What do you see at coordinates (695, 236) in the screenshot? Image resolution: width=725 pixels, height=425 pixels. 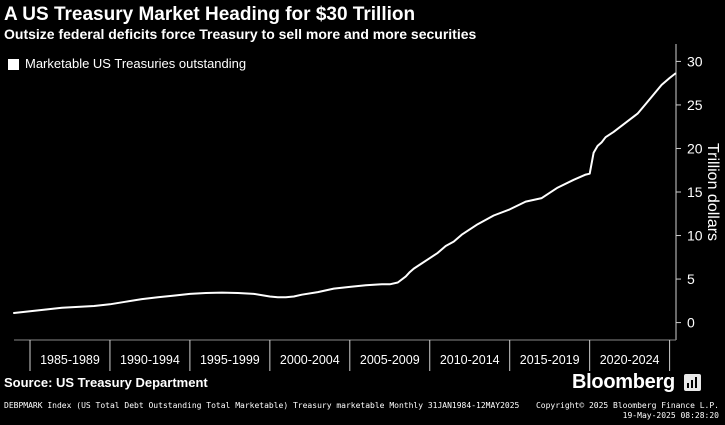 I see `y-tick-label: 10` at bounding box center [695, 236].